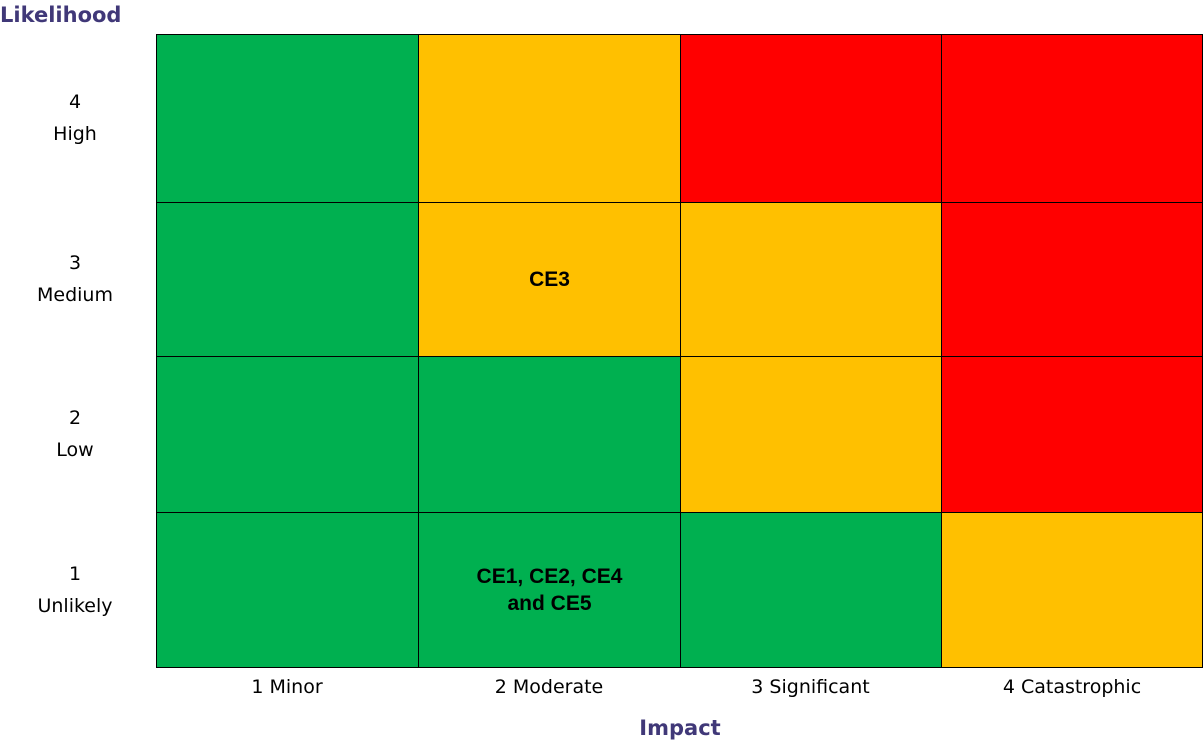  I want to click on risk-cell: CE3, so click(549, 279).